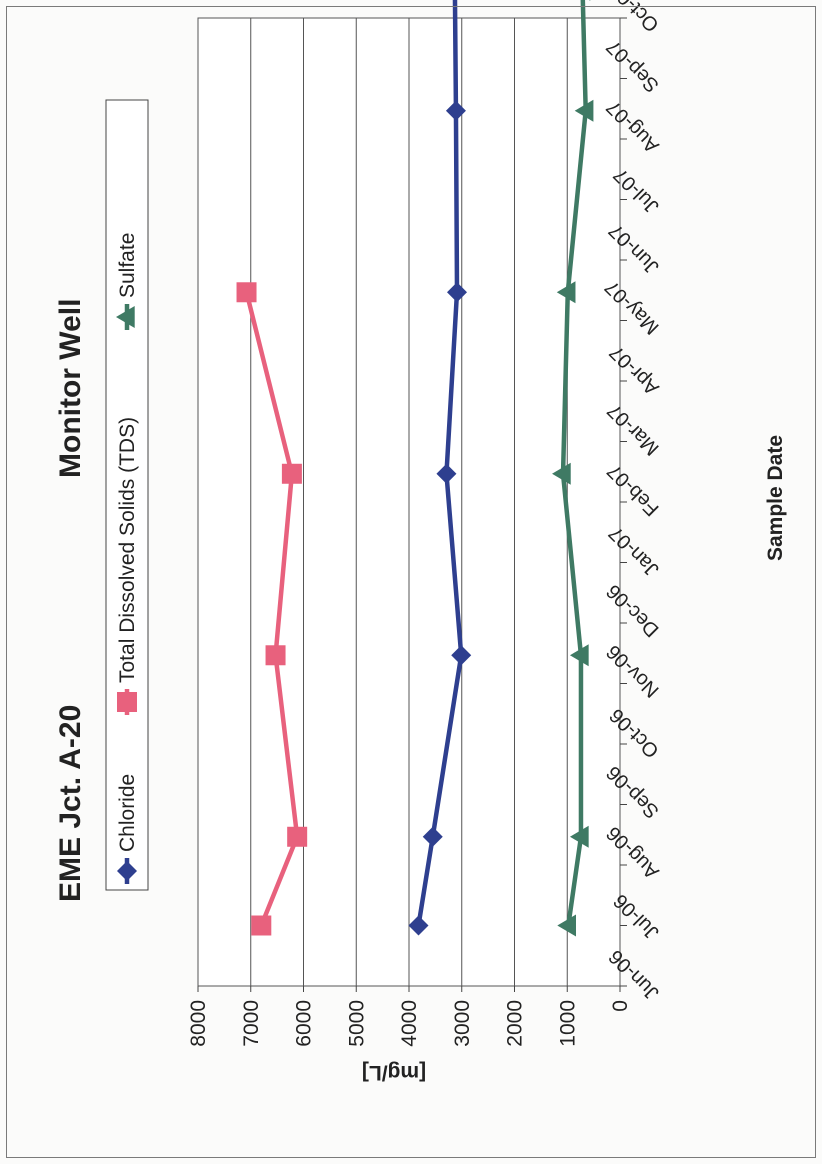 Image resolution: width=822 pixels, height=1169 pixels. Describe the element at coordinates (632, 126) in the screenshot. I see `x-tick-label: Aug-07` at that location.